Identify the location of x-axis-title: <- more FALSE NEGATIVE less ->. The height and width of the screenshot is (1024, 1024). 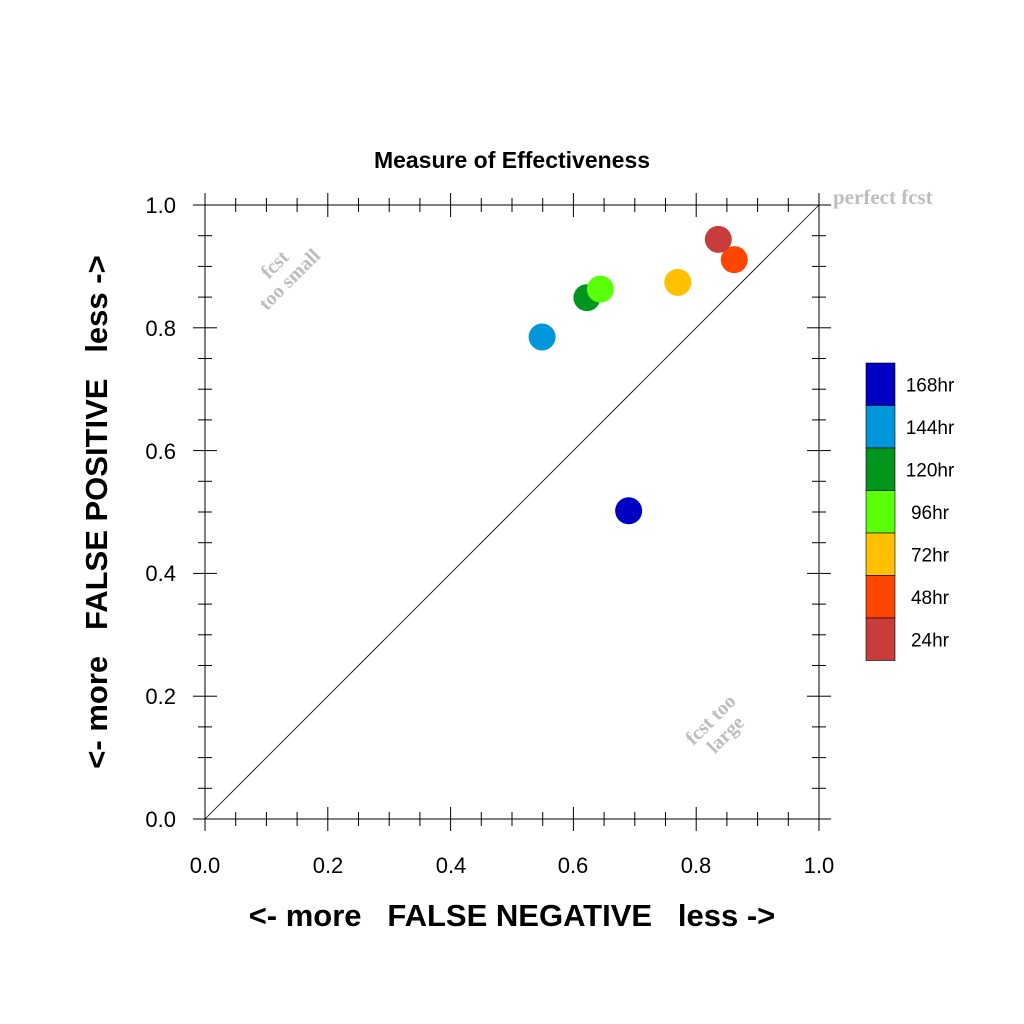
(512, 915).